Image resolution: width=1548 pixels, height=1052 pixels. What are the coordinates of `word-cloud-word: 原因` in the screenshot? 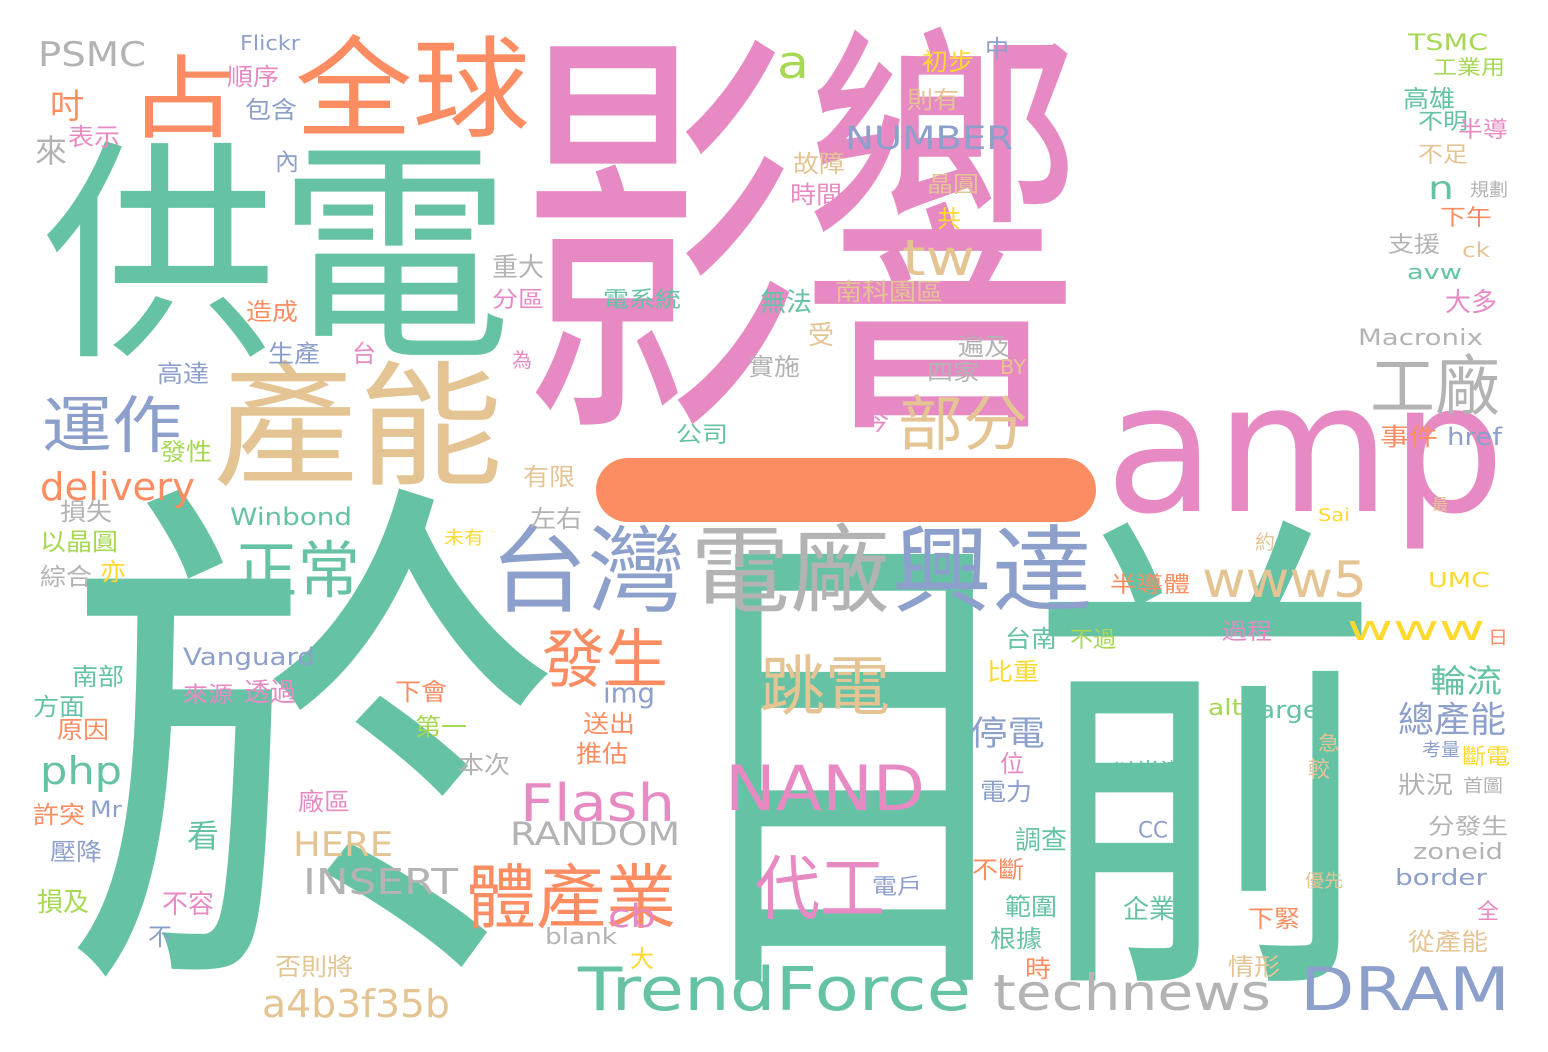 It's located at (83, 730).